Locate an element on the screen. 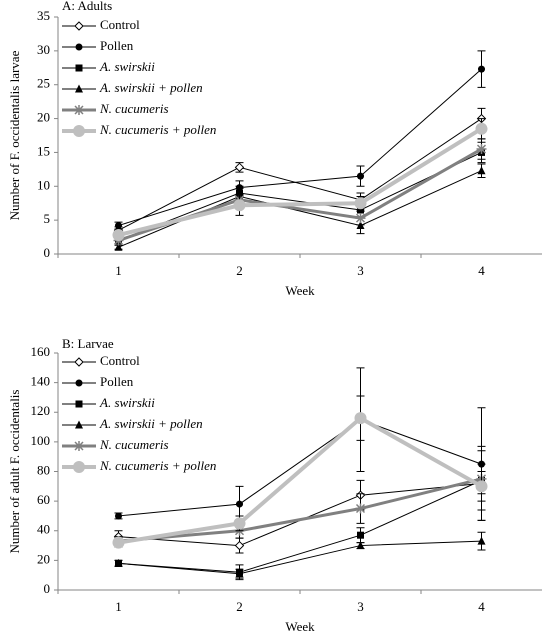  chart-title: B: Larvae is located at coordinates (88, 343).